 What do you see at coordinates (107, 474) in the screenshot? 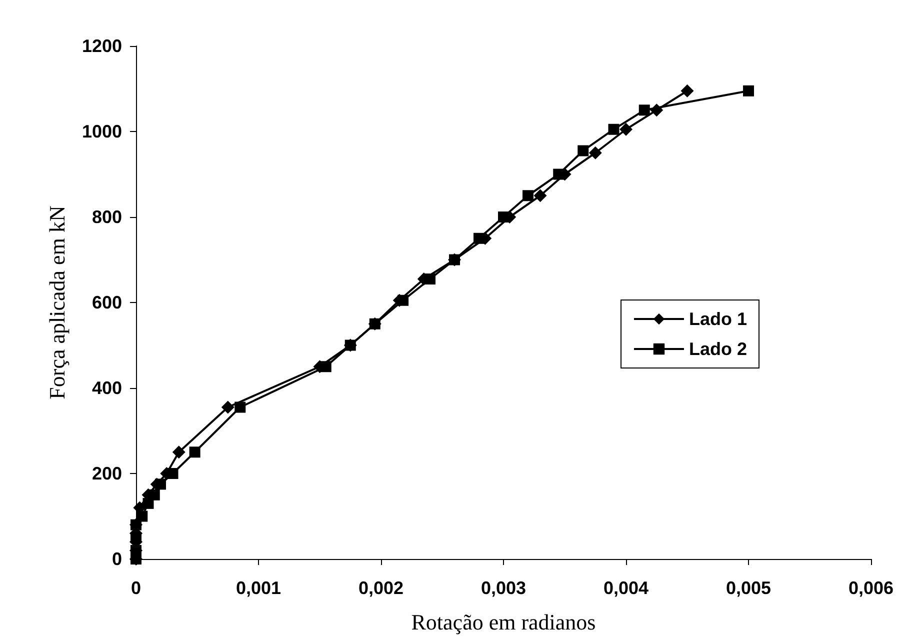
I see `y-tick-label: 200` at bounding box center [107, 474].